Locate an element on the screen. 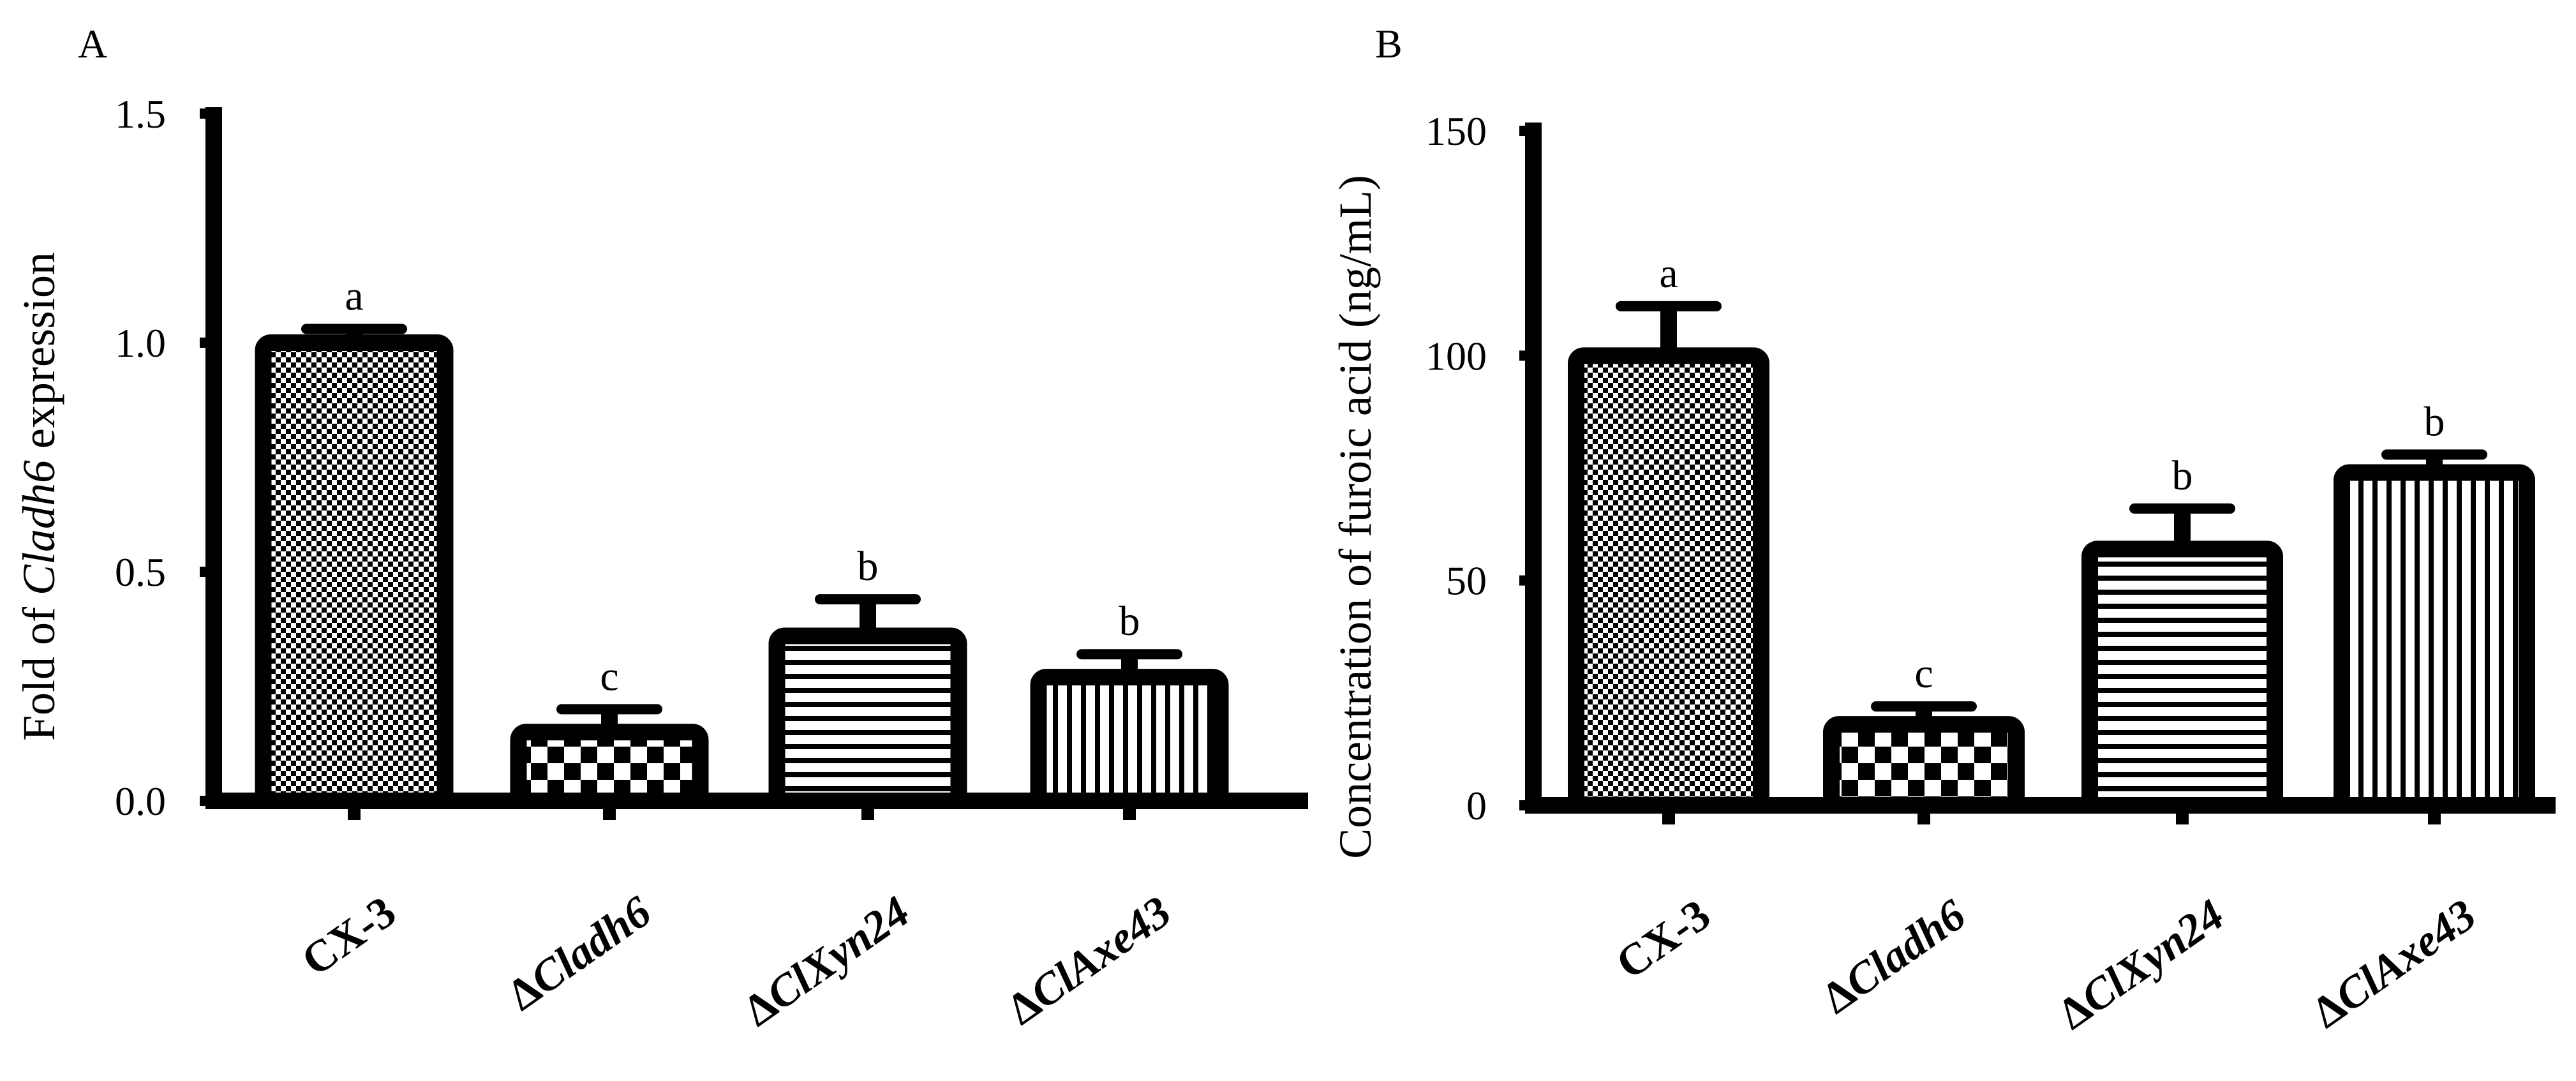  panel-a-ytick-label: 1.5 is located at coordinates (140, 114).